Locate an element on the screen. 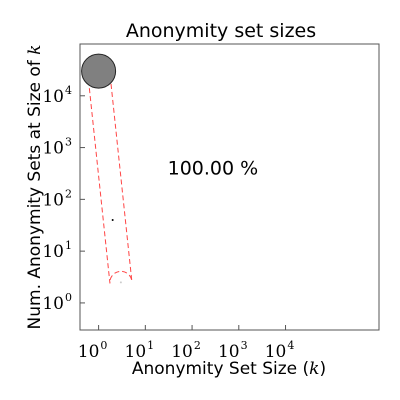  chart-title: Anonymity set sizes is located at coordinates (221, 31).